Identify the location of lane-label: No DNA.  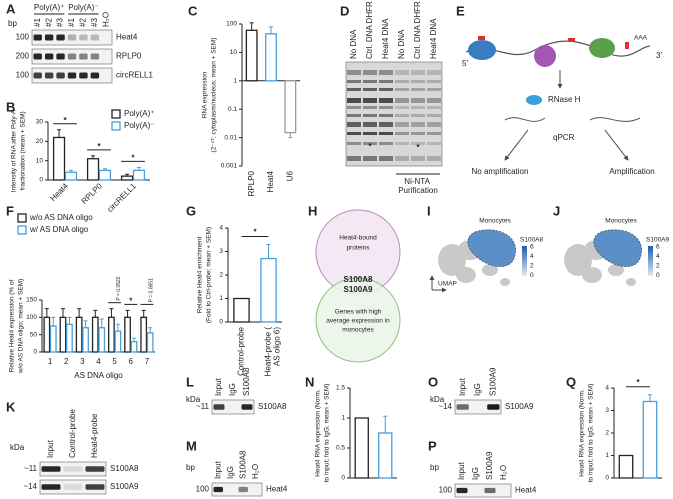
(353, 44).